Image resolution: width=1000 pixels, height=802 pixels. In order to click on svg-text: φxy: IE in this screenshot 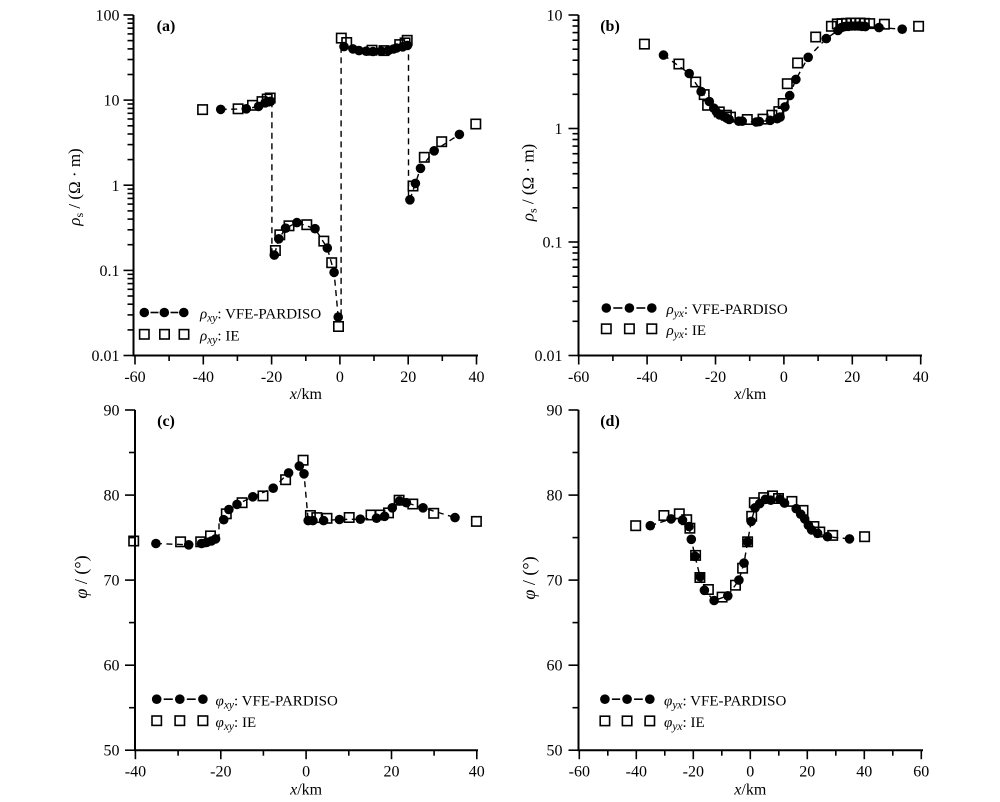, I will do `click(236, 724)`.